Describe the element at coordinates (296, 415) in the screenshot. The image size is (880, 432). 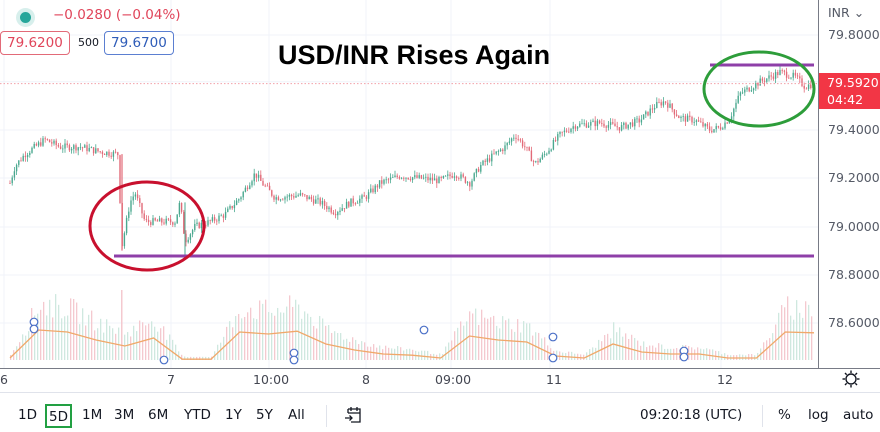
I see `range-button-all: All` at that location.